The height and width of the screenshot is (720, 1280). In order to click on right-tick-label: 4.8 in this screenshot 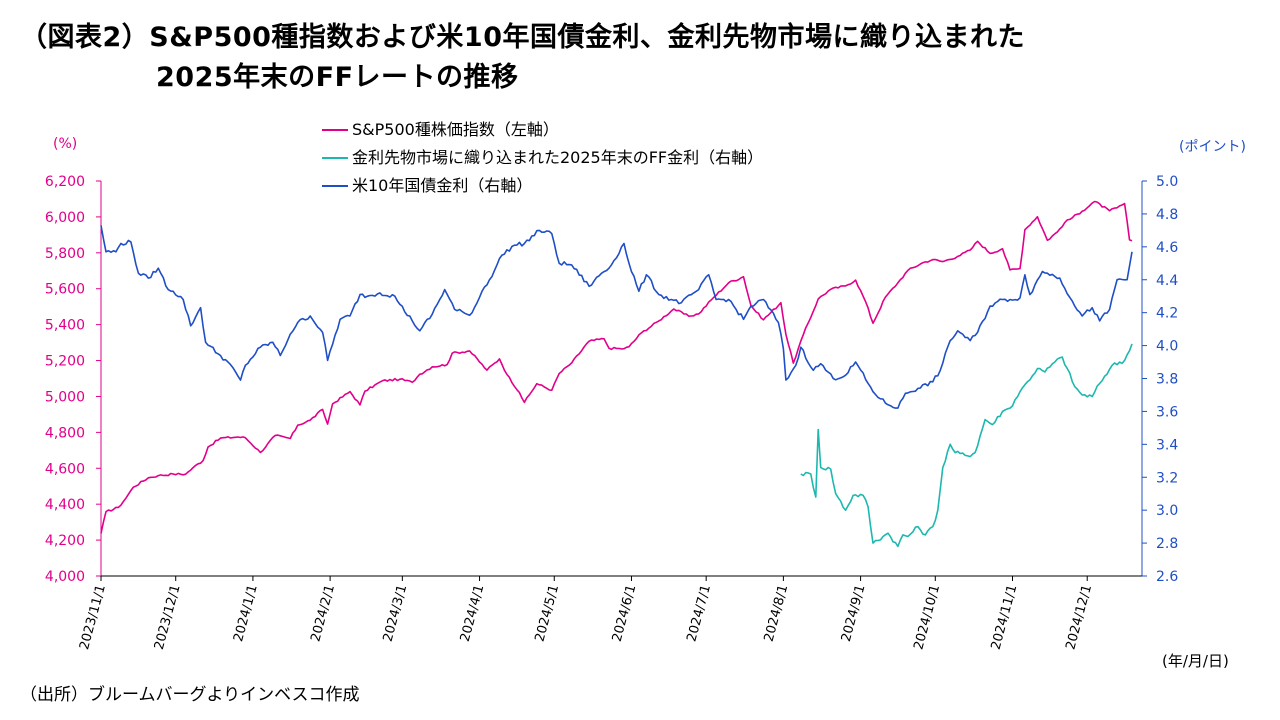, I will do `click(1167, 215)`.